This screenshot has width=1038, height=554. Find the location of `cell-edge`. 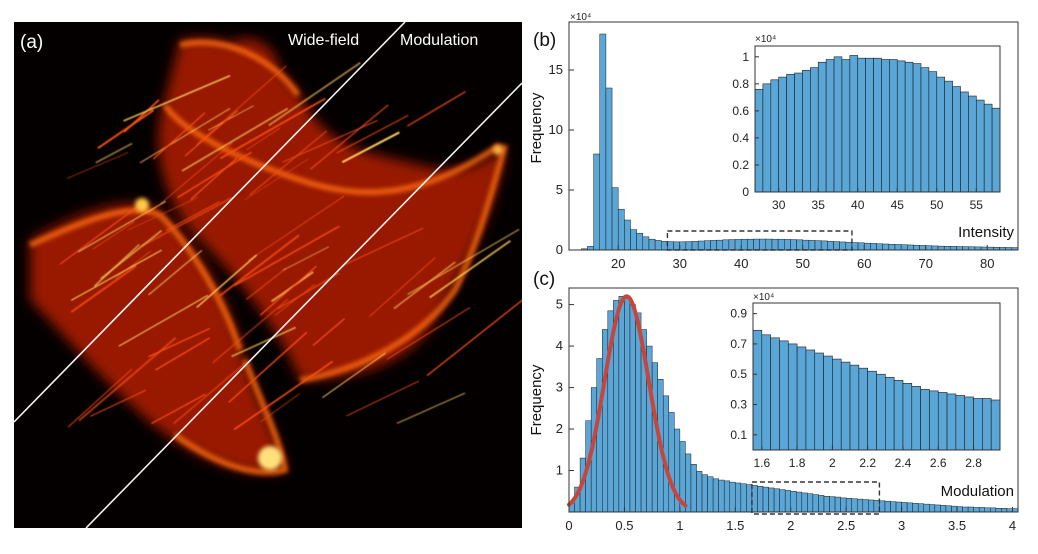

cell-edge is located at coordinates (231, 416).